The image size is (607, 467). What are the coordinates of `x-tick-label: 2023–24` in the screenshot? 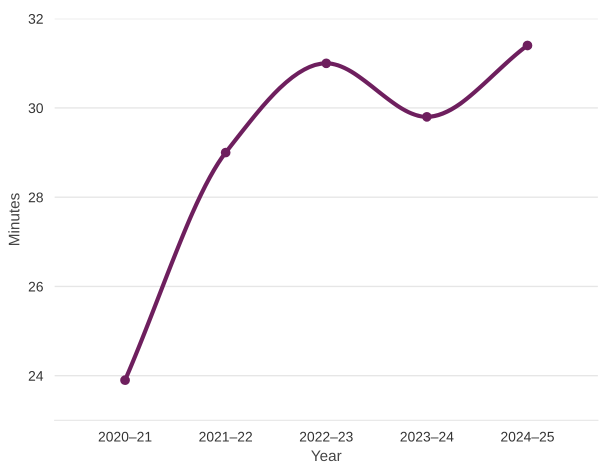 It's located at (427, 437).